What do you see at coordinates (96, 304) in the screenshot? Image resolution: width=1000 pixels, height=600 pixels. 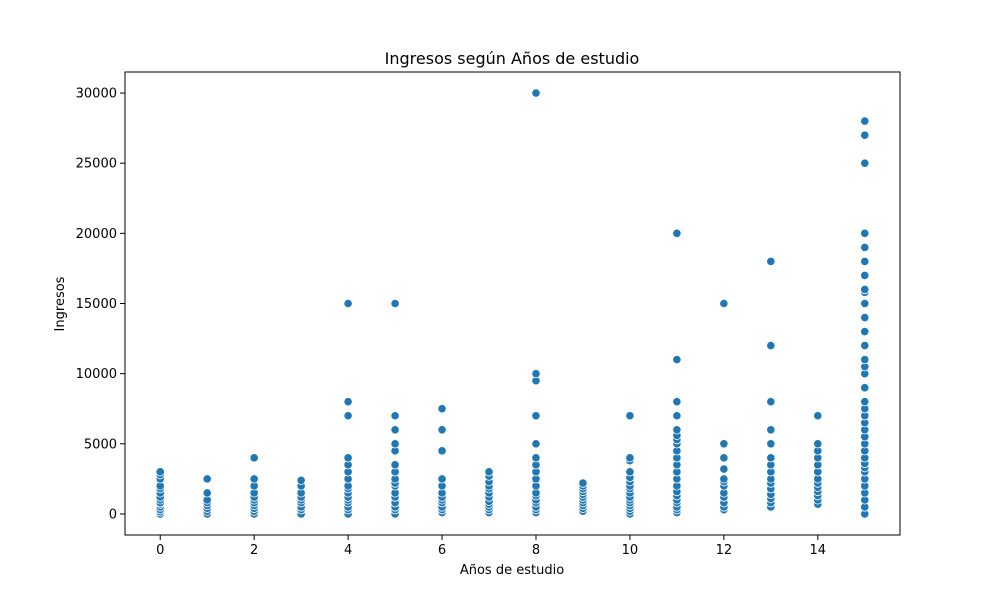 I see `y-tick-label: 15000` at bounding box center [96, 304].